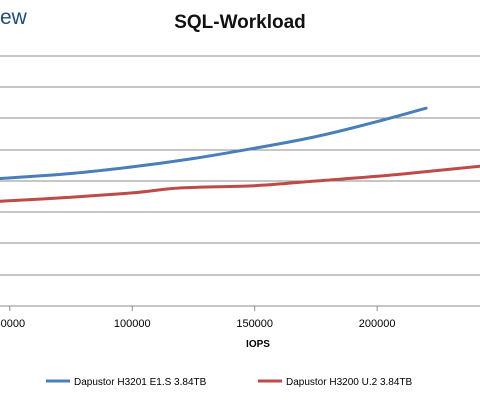  What do you see at coordinates (254, 324) in the screenshot?
I see `x-tick-label: 150000` at bounding box center [254, 324].